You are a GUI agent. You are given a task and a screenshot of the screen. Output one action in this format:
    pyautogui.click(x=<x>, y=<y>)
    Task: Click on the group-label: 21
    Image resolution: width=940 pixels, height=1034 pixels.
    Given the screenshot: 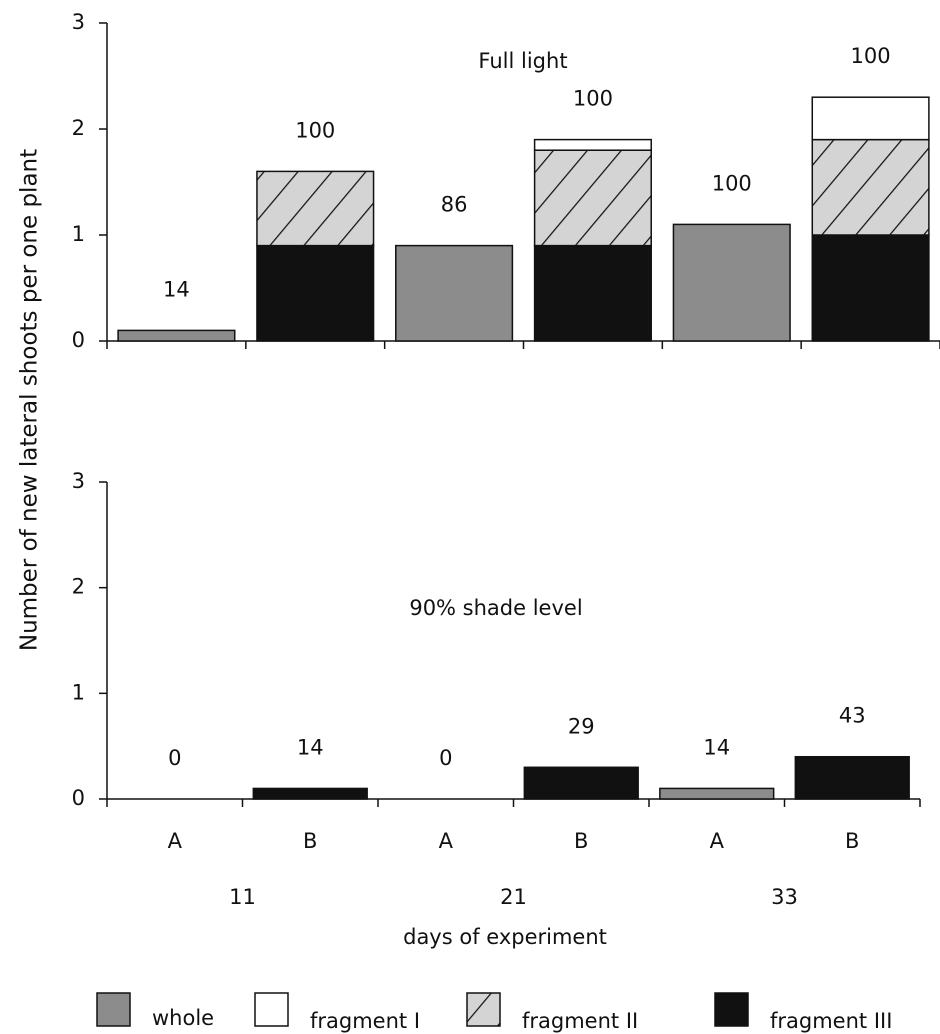 What is the action you would take?
    pyautogui.click(x=513, y=897)
    